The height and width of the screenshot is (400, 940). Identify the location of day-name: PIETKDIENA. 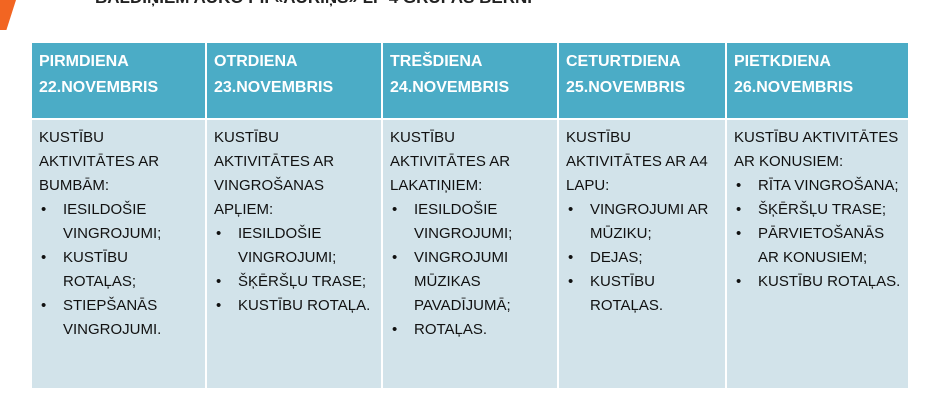
(782, 61).